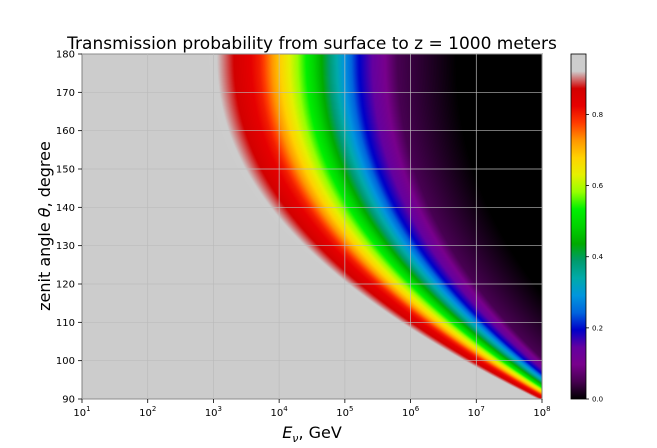  I want to click on x-tick-label: 10⁷, so click(476, 412).